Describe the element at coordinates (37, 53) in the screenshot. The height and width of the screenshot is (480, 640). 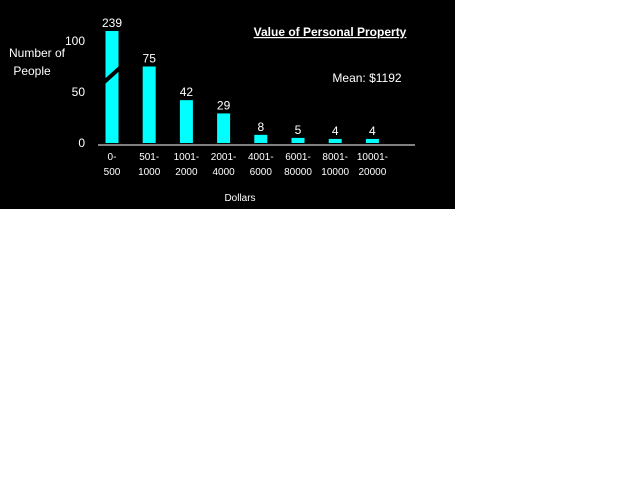
I see `y-axis-label-line-1: Number of` at that location.